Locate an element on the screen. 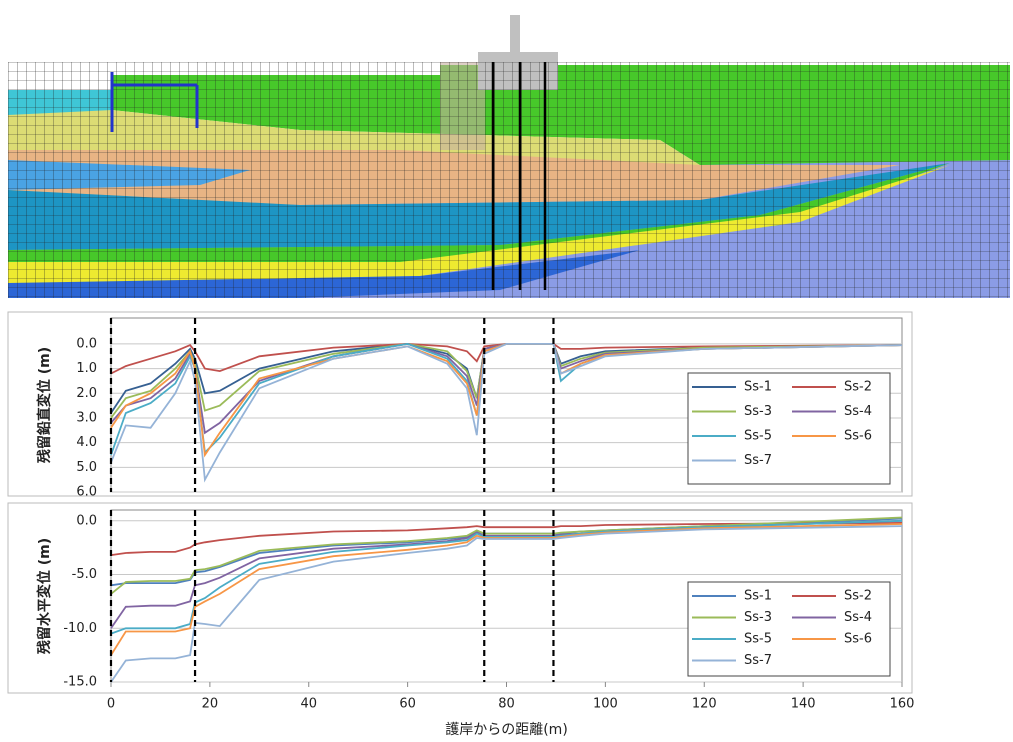 The width and height of the screenshot is (1013, 742). y-tick-label: -10.0 is located at coordinates (80, 628).